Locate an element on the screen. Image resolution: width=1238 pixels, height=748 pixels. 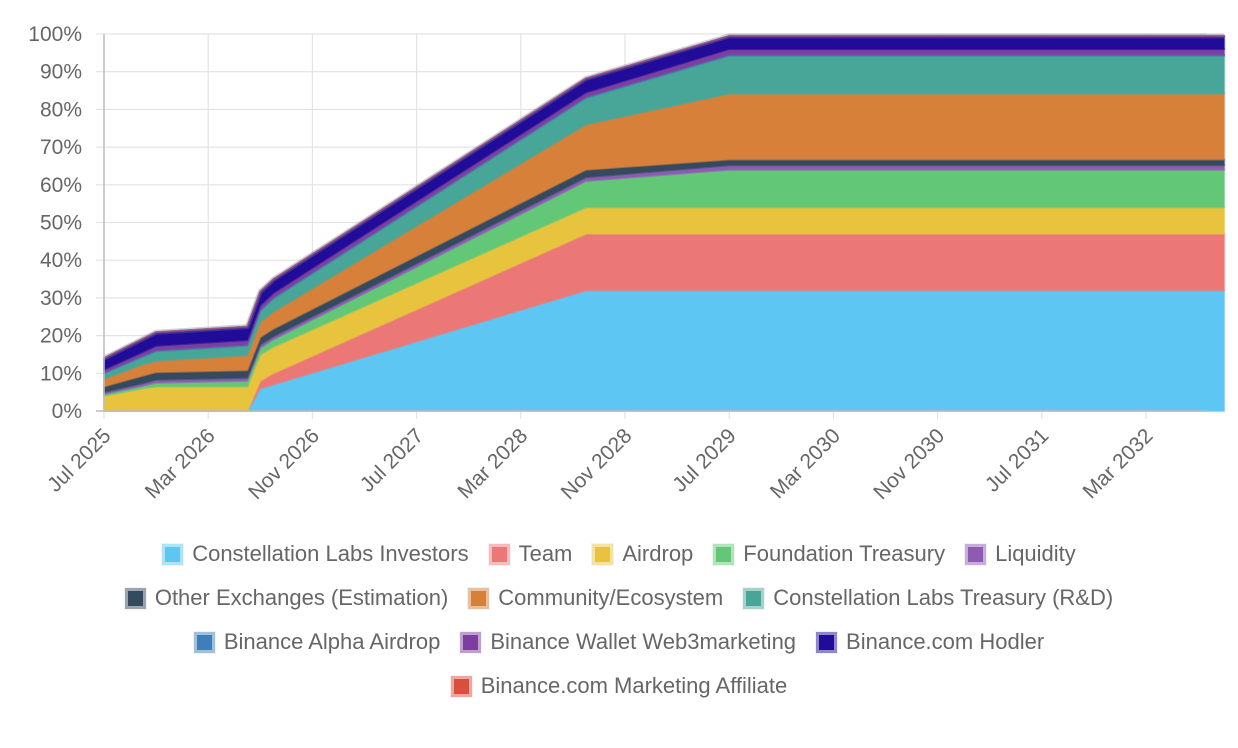
x-tick-label: Jul 2027 is located at coordinates (392, 460).